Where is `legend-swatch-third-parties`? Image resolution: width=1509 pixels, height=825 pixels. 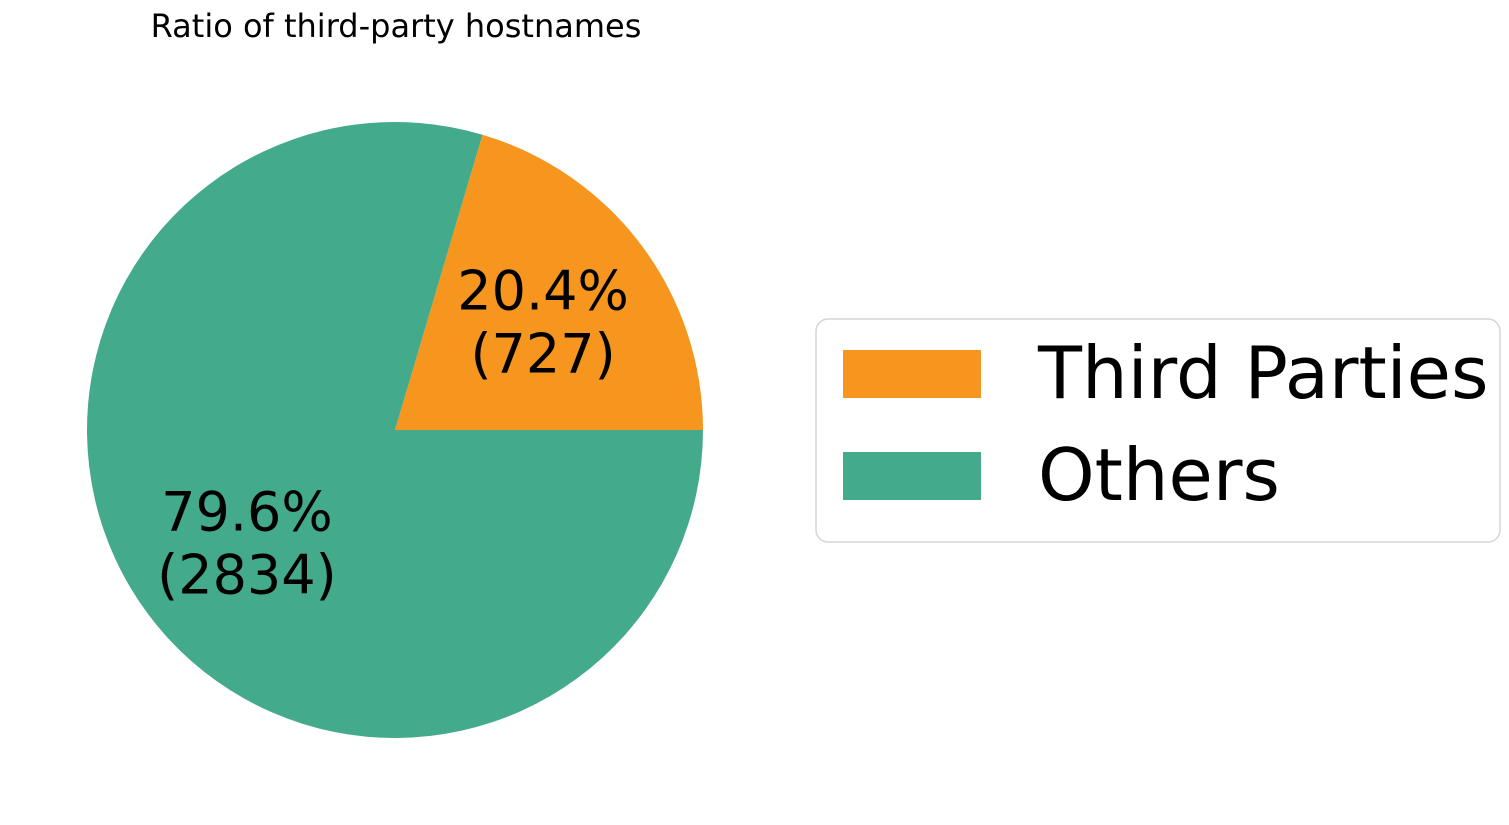 legend-swatch-third-parties is located at coordinates (912, 374).